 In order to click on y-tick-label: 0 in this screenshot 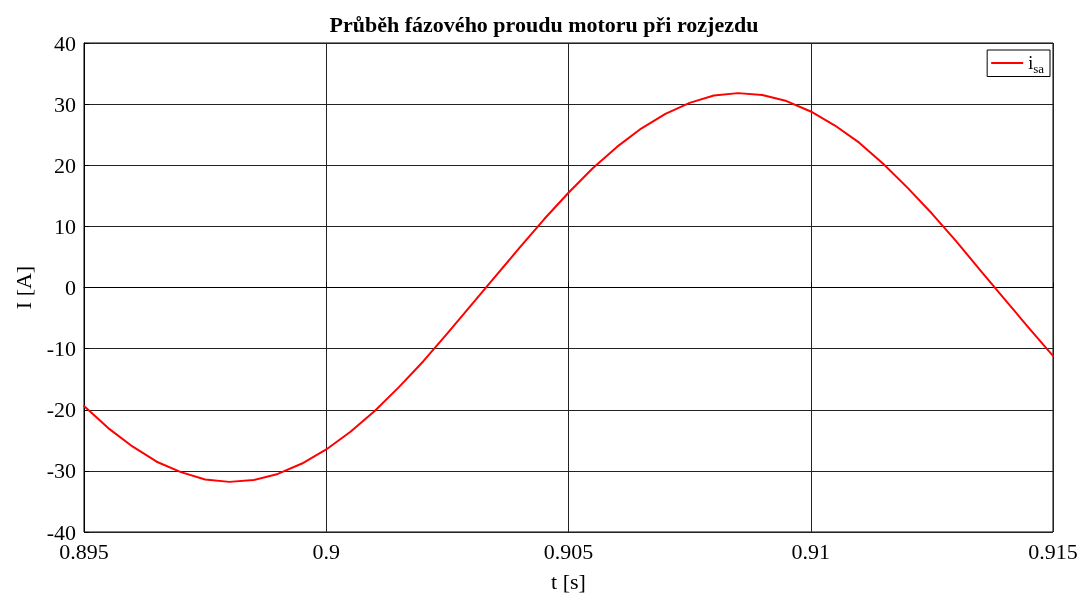, I will do `click(70, 287)`.